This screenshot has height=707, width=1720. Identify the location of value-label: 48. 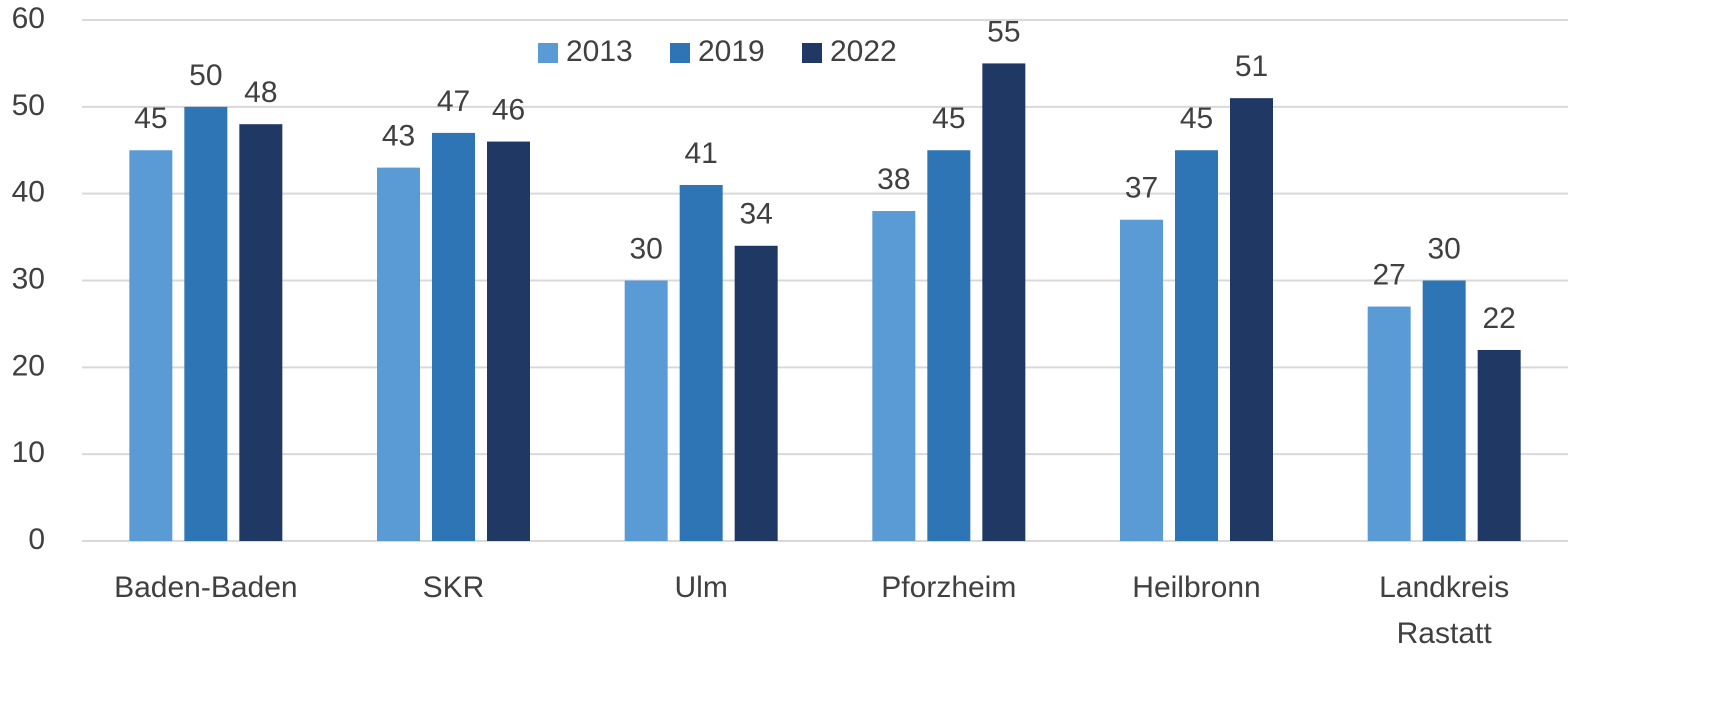
(260, 92).